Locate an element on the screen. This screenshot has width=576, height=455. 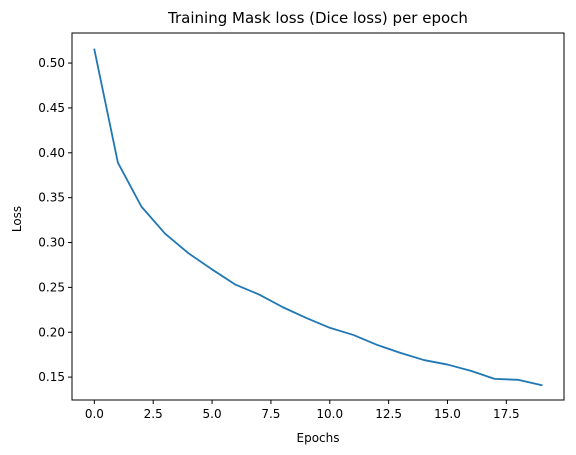
x-tick-label: 15.0 is located at coordinates (447, 414).